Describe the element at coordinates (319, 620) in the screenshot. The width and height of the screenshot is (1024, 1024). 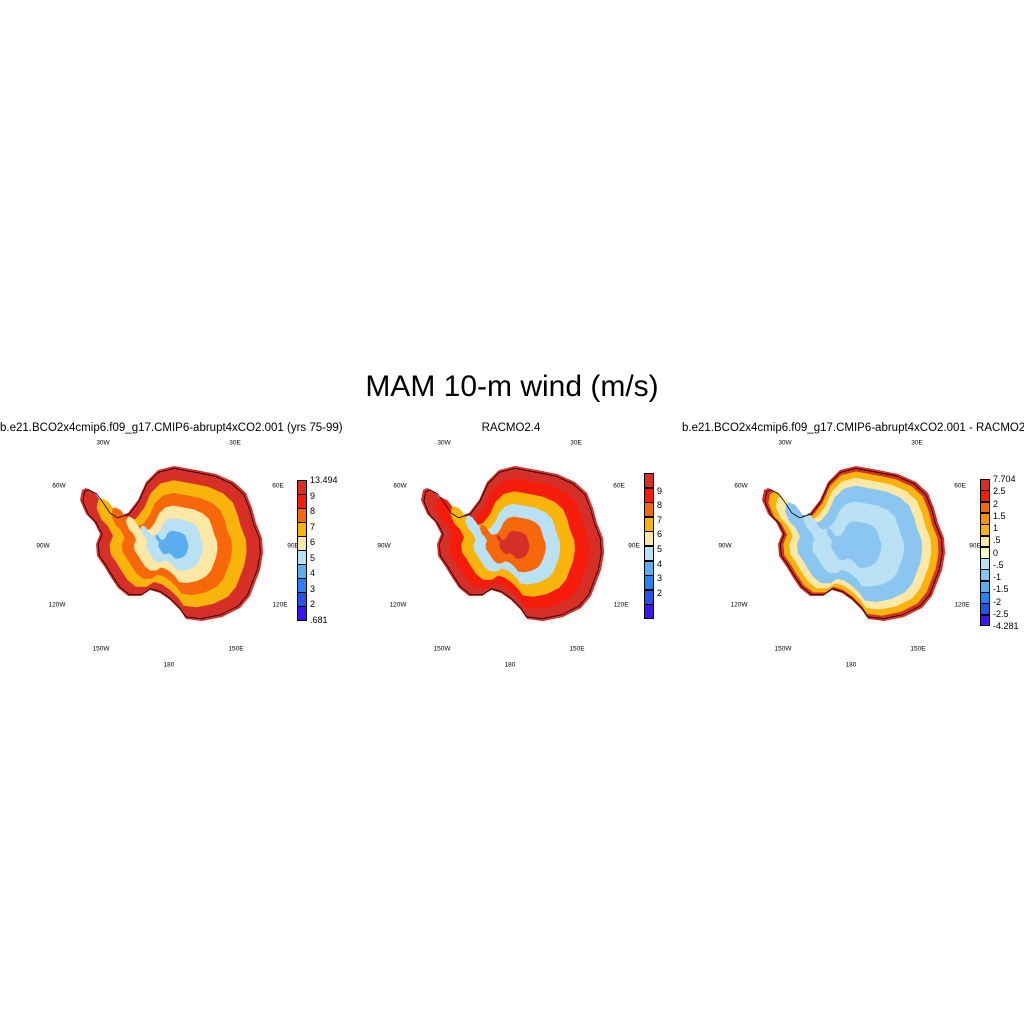
I see `colorbar-label: .681` at that location.